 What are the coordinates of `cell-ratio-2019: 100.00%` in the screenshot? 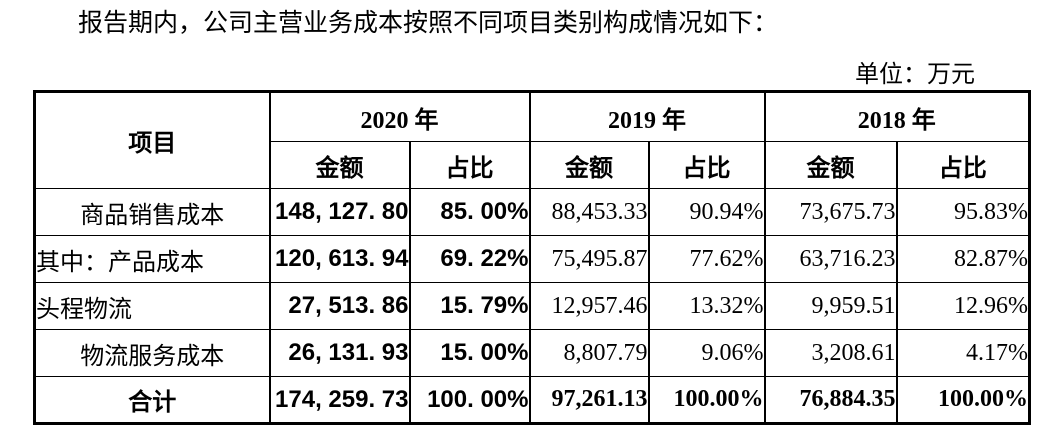 It's located at (706, 400).